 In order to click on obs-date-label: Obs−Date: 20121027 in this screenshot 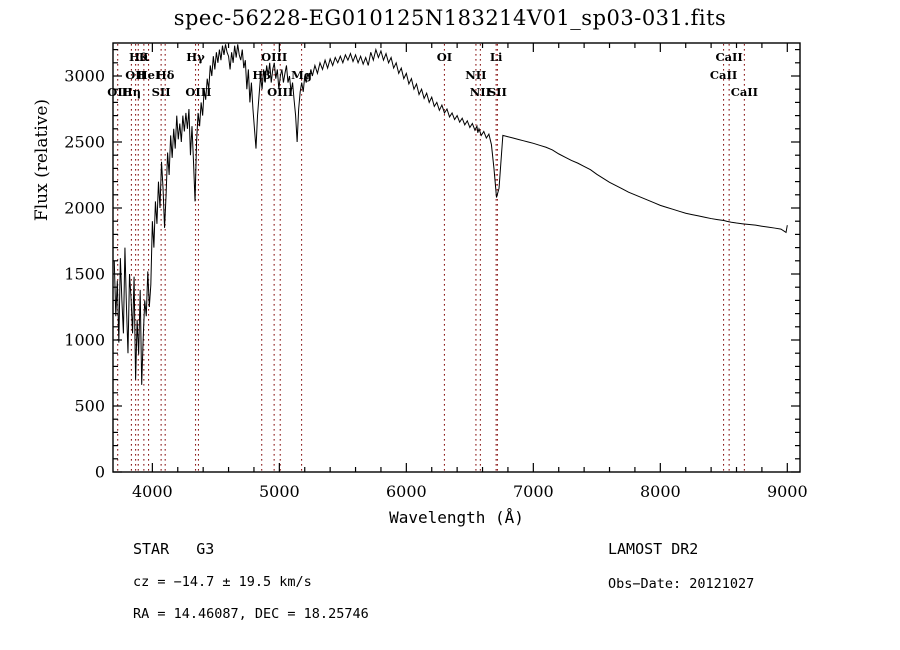, I will do `click(681, 584)`.